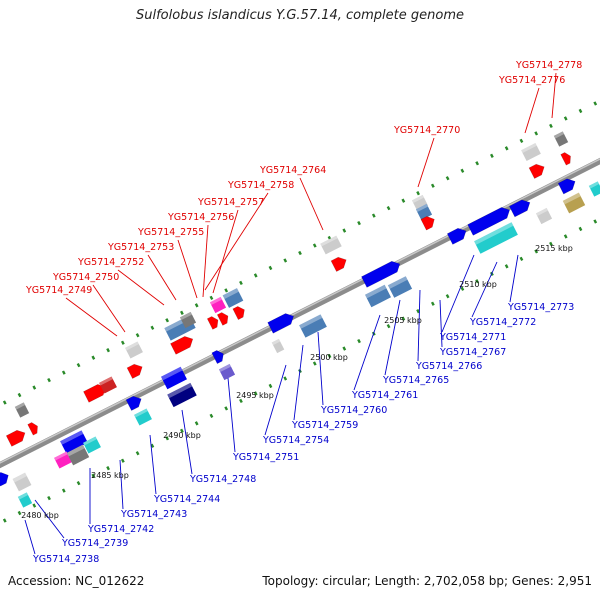  What do you see at coordinates (76, 581) in the screenshot?
I see `accession-text: Accession: NC_012622` at bounding box center [76, 581].